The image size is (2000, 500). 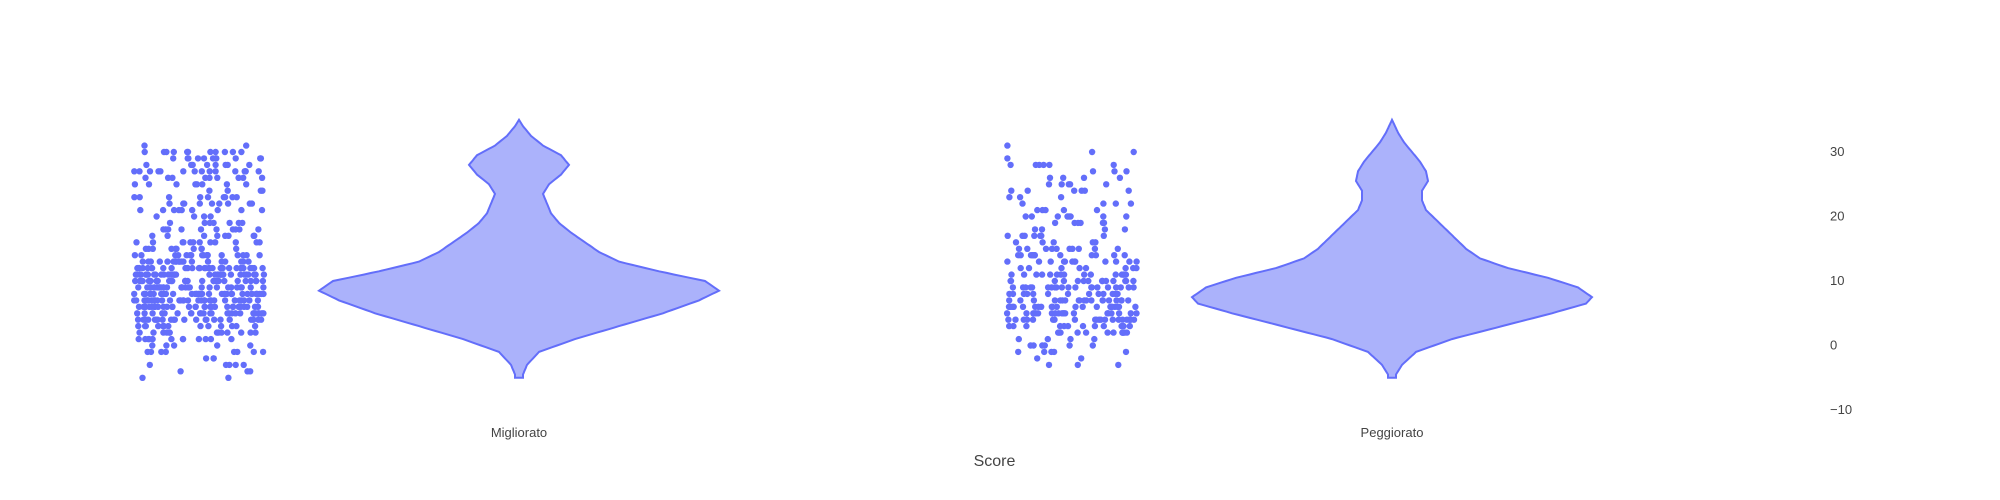 I want to click on y-tick-label: 10, so click(x=1837, y=280).